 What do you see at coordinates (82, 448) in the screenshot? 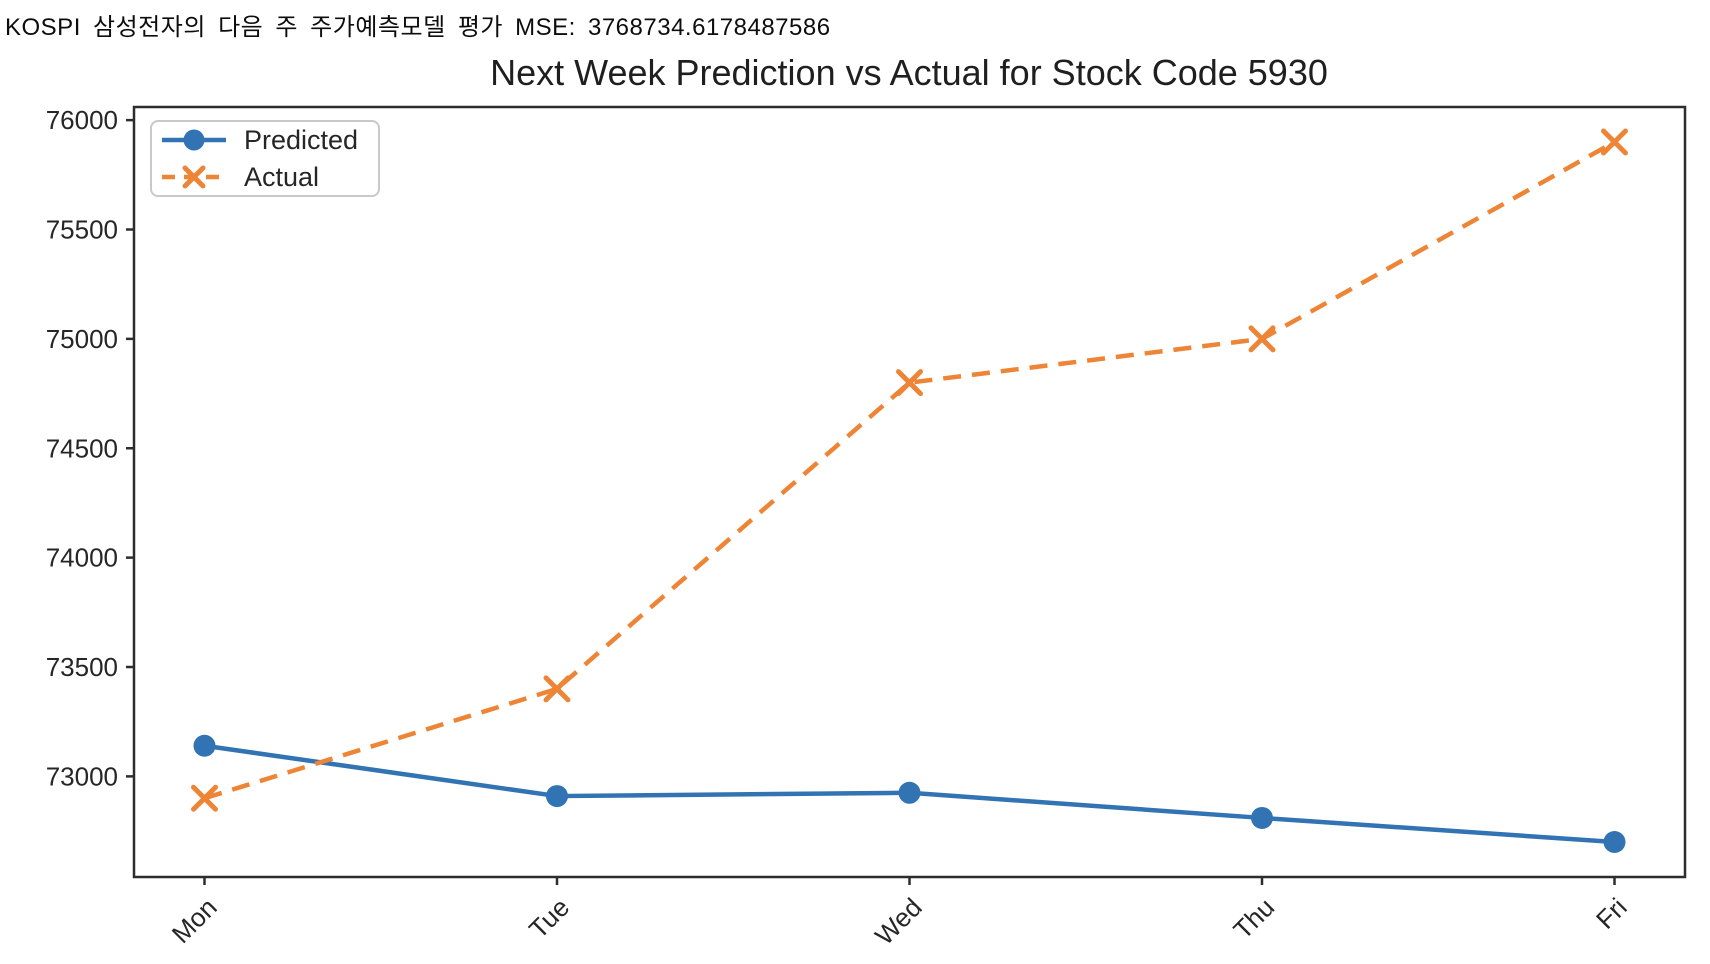
I see `y-axis-tick-label-74500: 74500` at bounding box center [82, 448].